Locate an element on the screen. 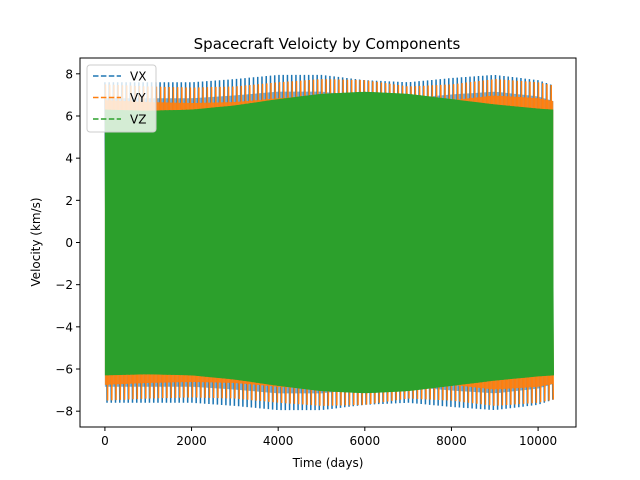 The height and width of the screenshot is (480, 640). y-tick-label: 2 is located at coordinates (69, 201).